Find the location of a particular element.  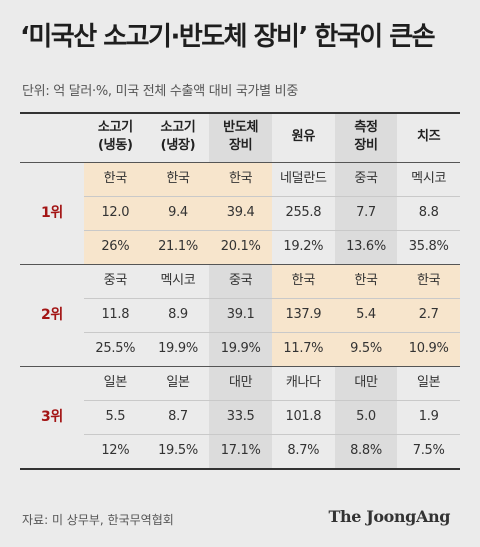

column-header: 반도체 장비 is located at coordinates (241, 136).